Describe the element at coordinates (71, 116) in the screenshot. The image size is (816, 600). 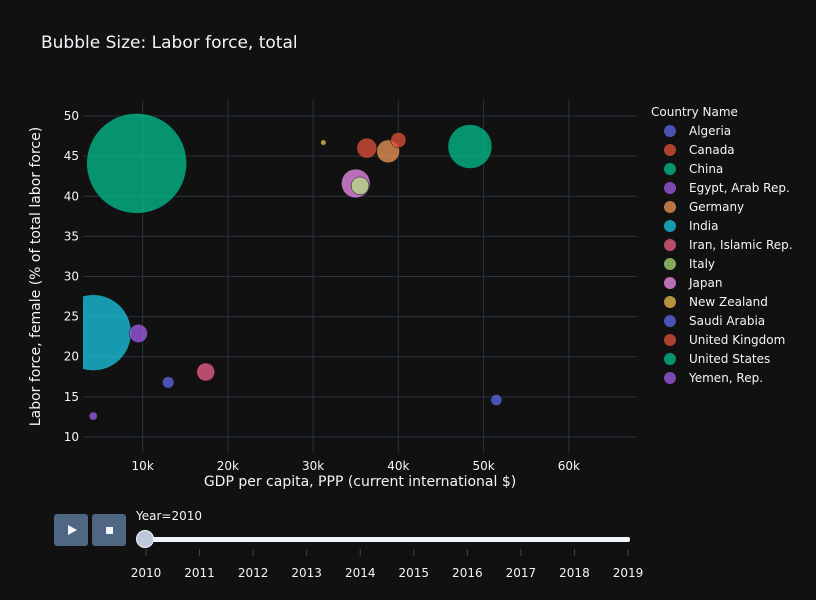
I see `y-tick-label: 50` at that location.